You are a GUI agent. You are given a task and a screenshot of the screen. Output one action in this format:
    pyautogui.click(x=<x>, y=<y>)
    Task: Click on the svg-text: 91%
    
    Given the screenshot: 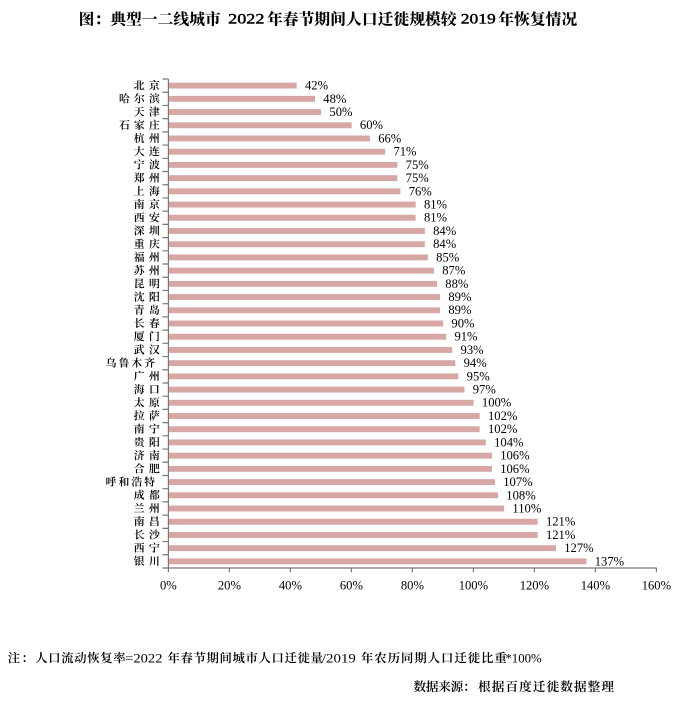 What is the action you would take?
    pyautogui.click(x=466, y=337)
    